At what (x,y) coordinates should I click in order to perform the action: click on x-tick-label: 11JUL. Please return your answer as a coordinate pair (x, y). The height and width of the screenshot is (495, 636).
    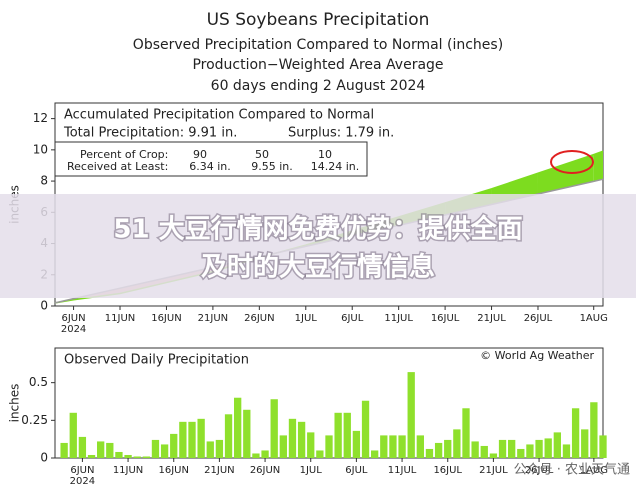
    Looking at the image, I should click on (402, 470).